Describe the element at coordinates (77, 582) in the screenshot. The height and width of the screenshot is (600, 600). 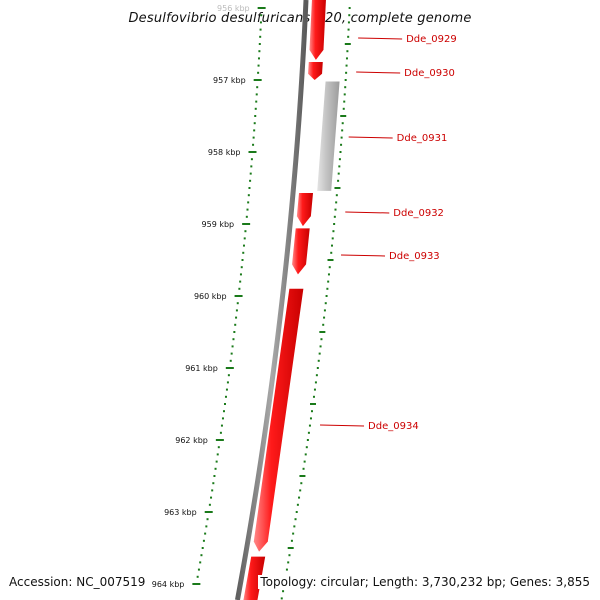
I see `accession-label: Accession: NC_007519` at that location.